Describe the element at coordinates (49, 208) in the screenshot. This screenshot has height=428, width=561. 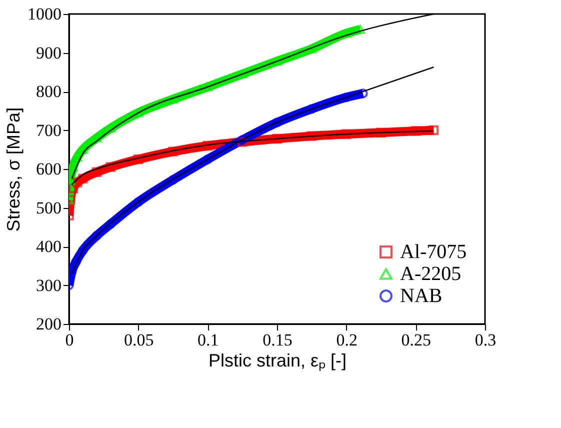
I see `y-tick-label: 500` at that location.